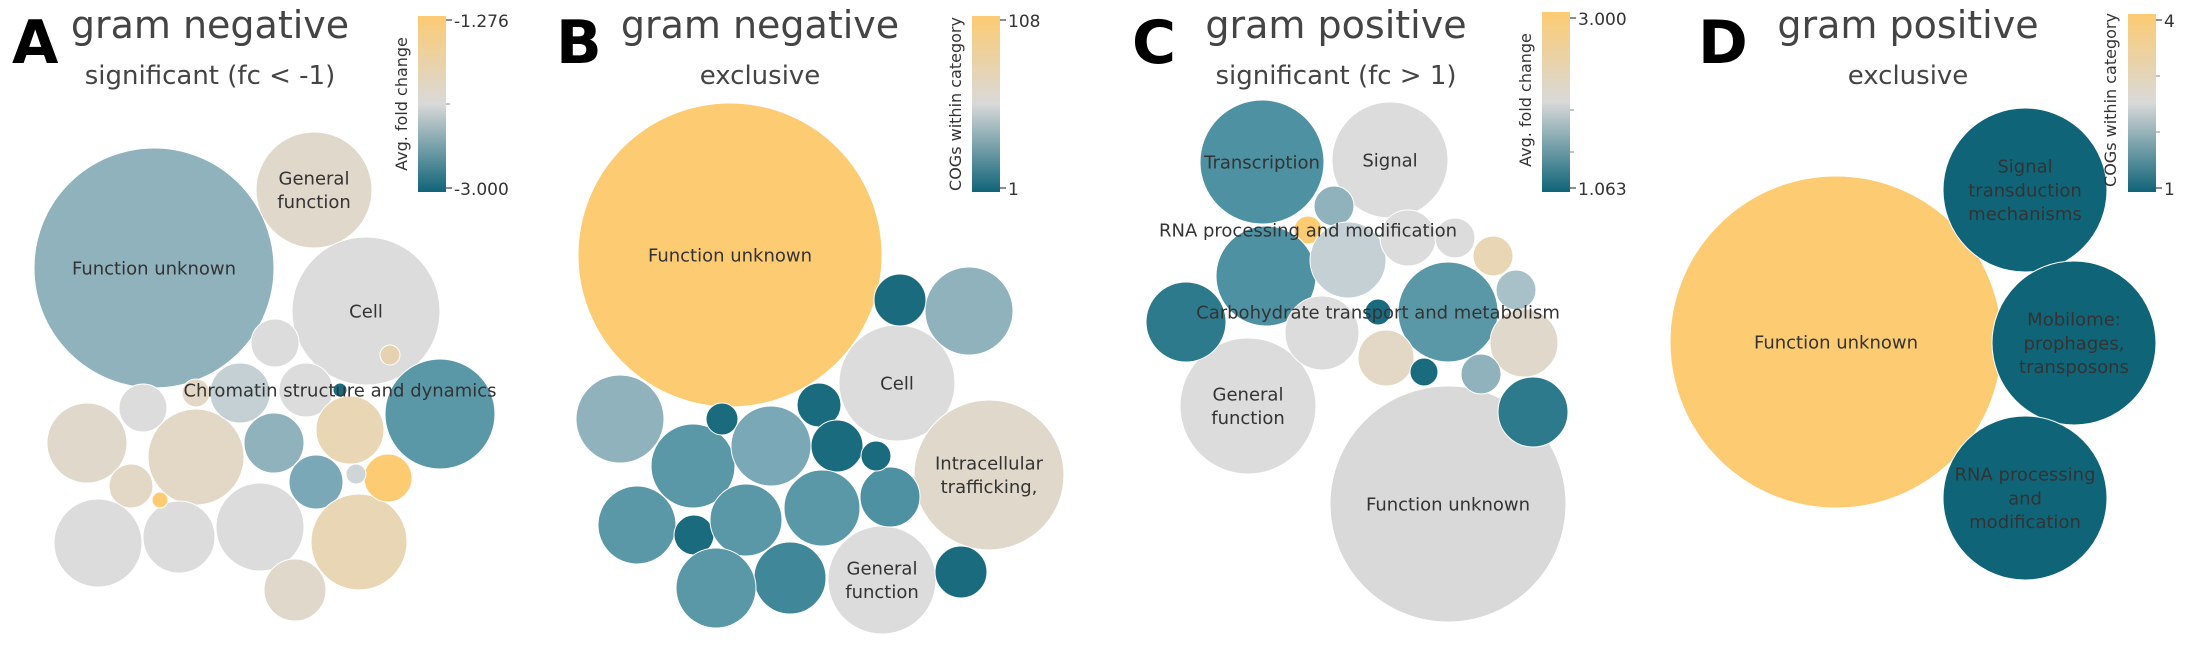 Image resolution: width=2194 pixels, height=648 pixels. I want to click on panel-c-colorbar: 3.000 1.063 Avg. fold change, so click(1571, 105).